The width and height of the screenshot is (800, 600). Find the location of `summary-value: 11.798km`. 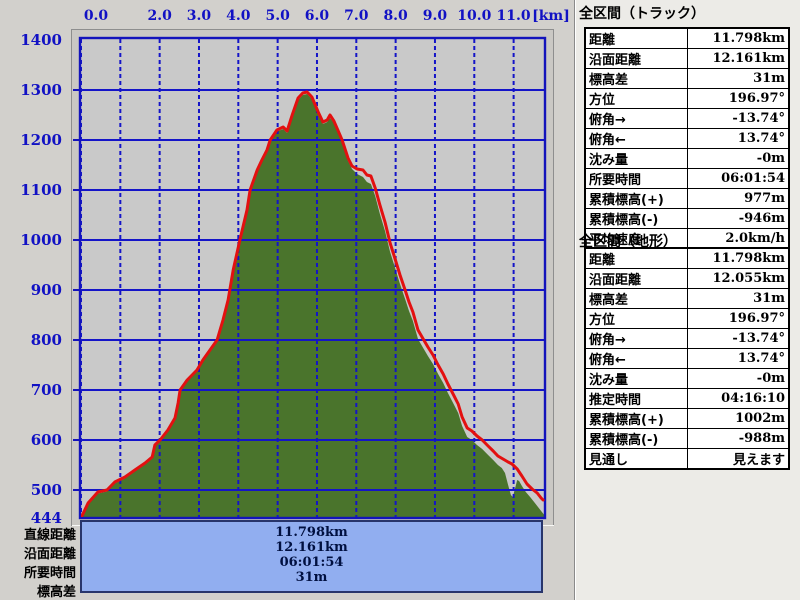

summary-value: 11.798km is located at coordinates (311, 532).